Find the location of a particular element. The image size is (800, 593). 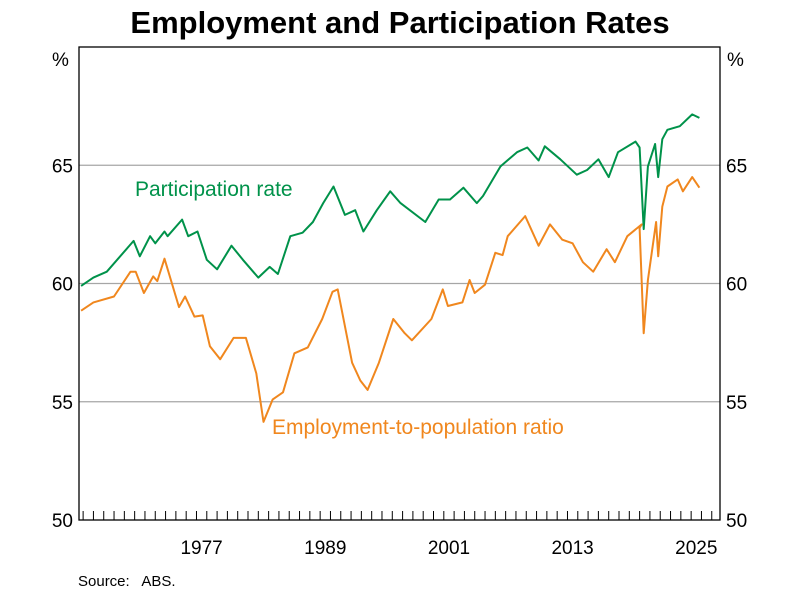

y-tick-label-left: 60 is located at coordinates (62, 285).